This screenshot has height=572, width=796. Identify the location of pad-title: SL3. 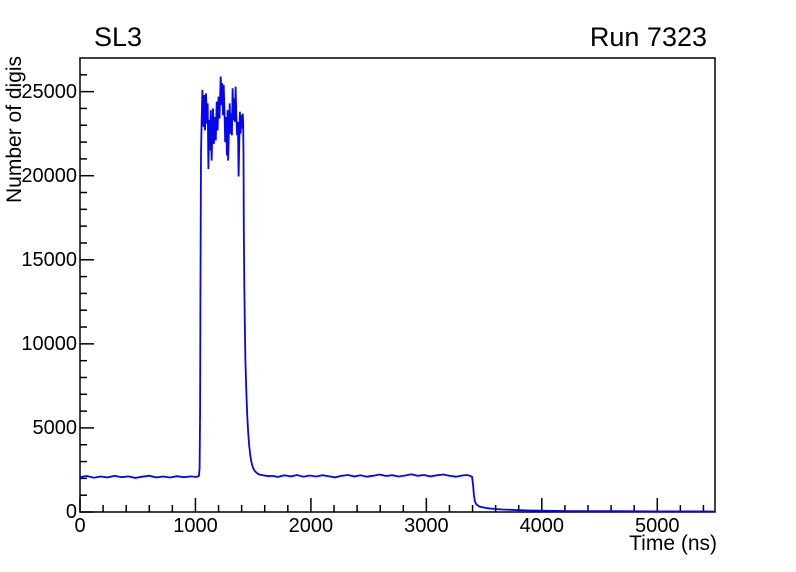
(118, 37).